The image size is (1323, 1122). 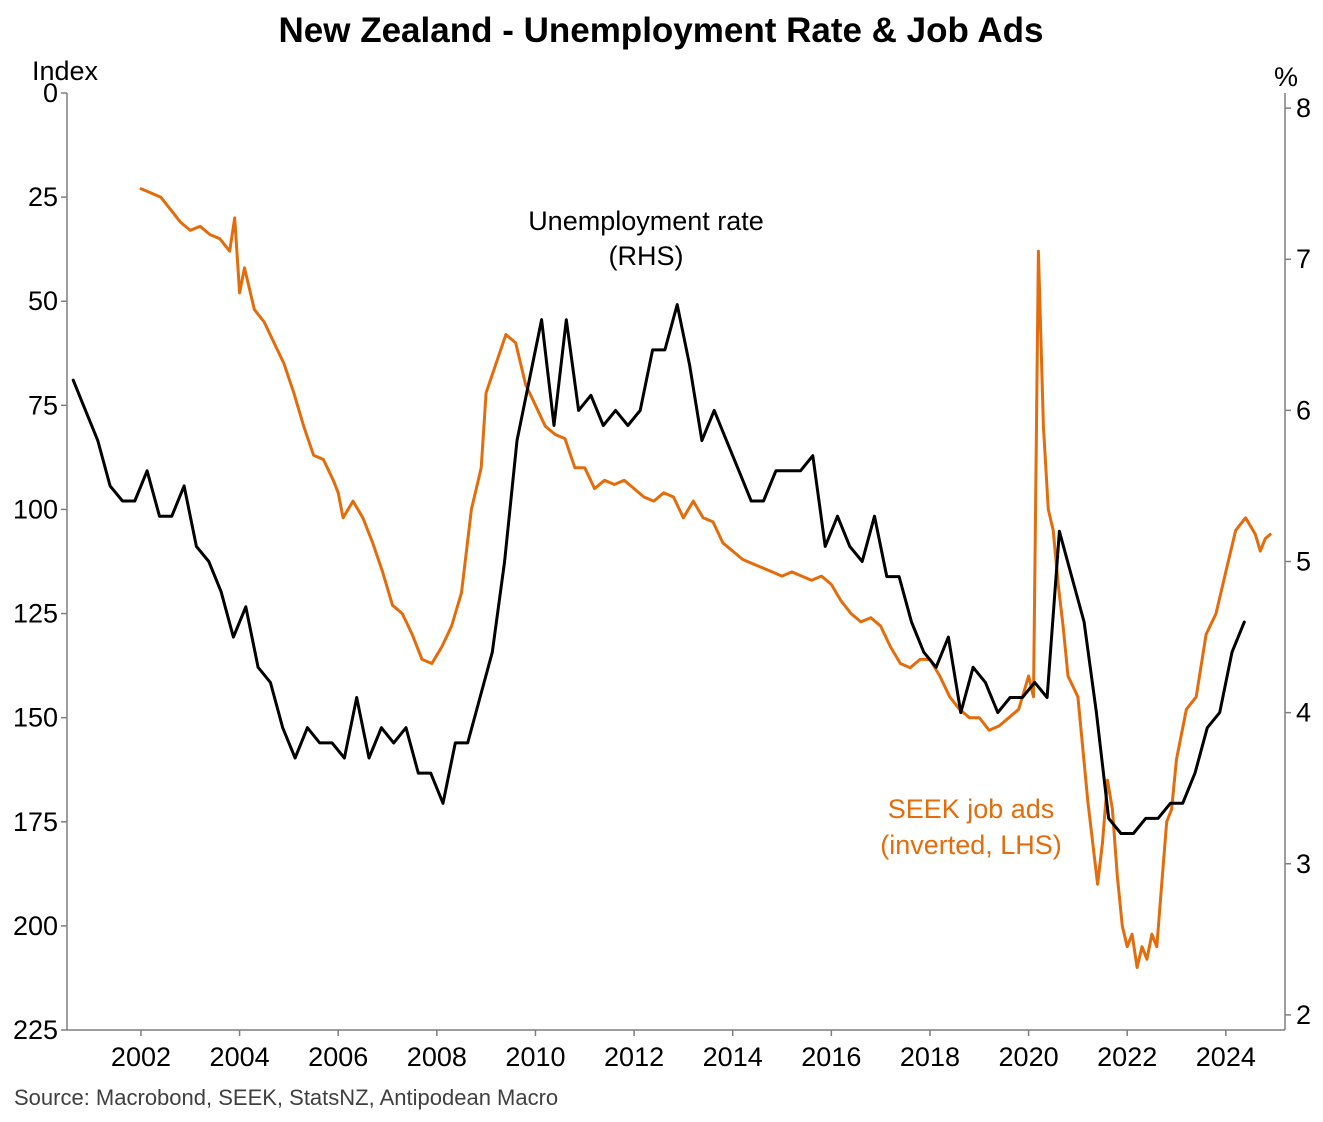 I want to click on x-axis-tick-label: 2018, so click(x=930, y=1057).